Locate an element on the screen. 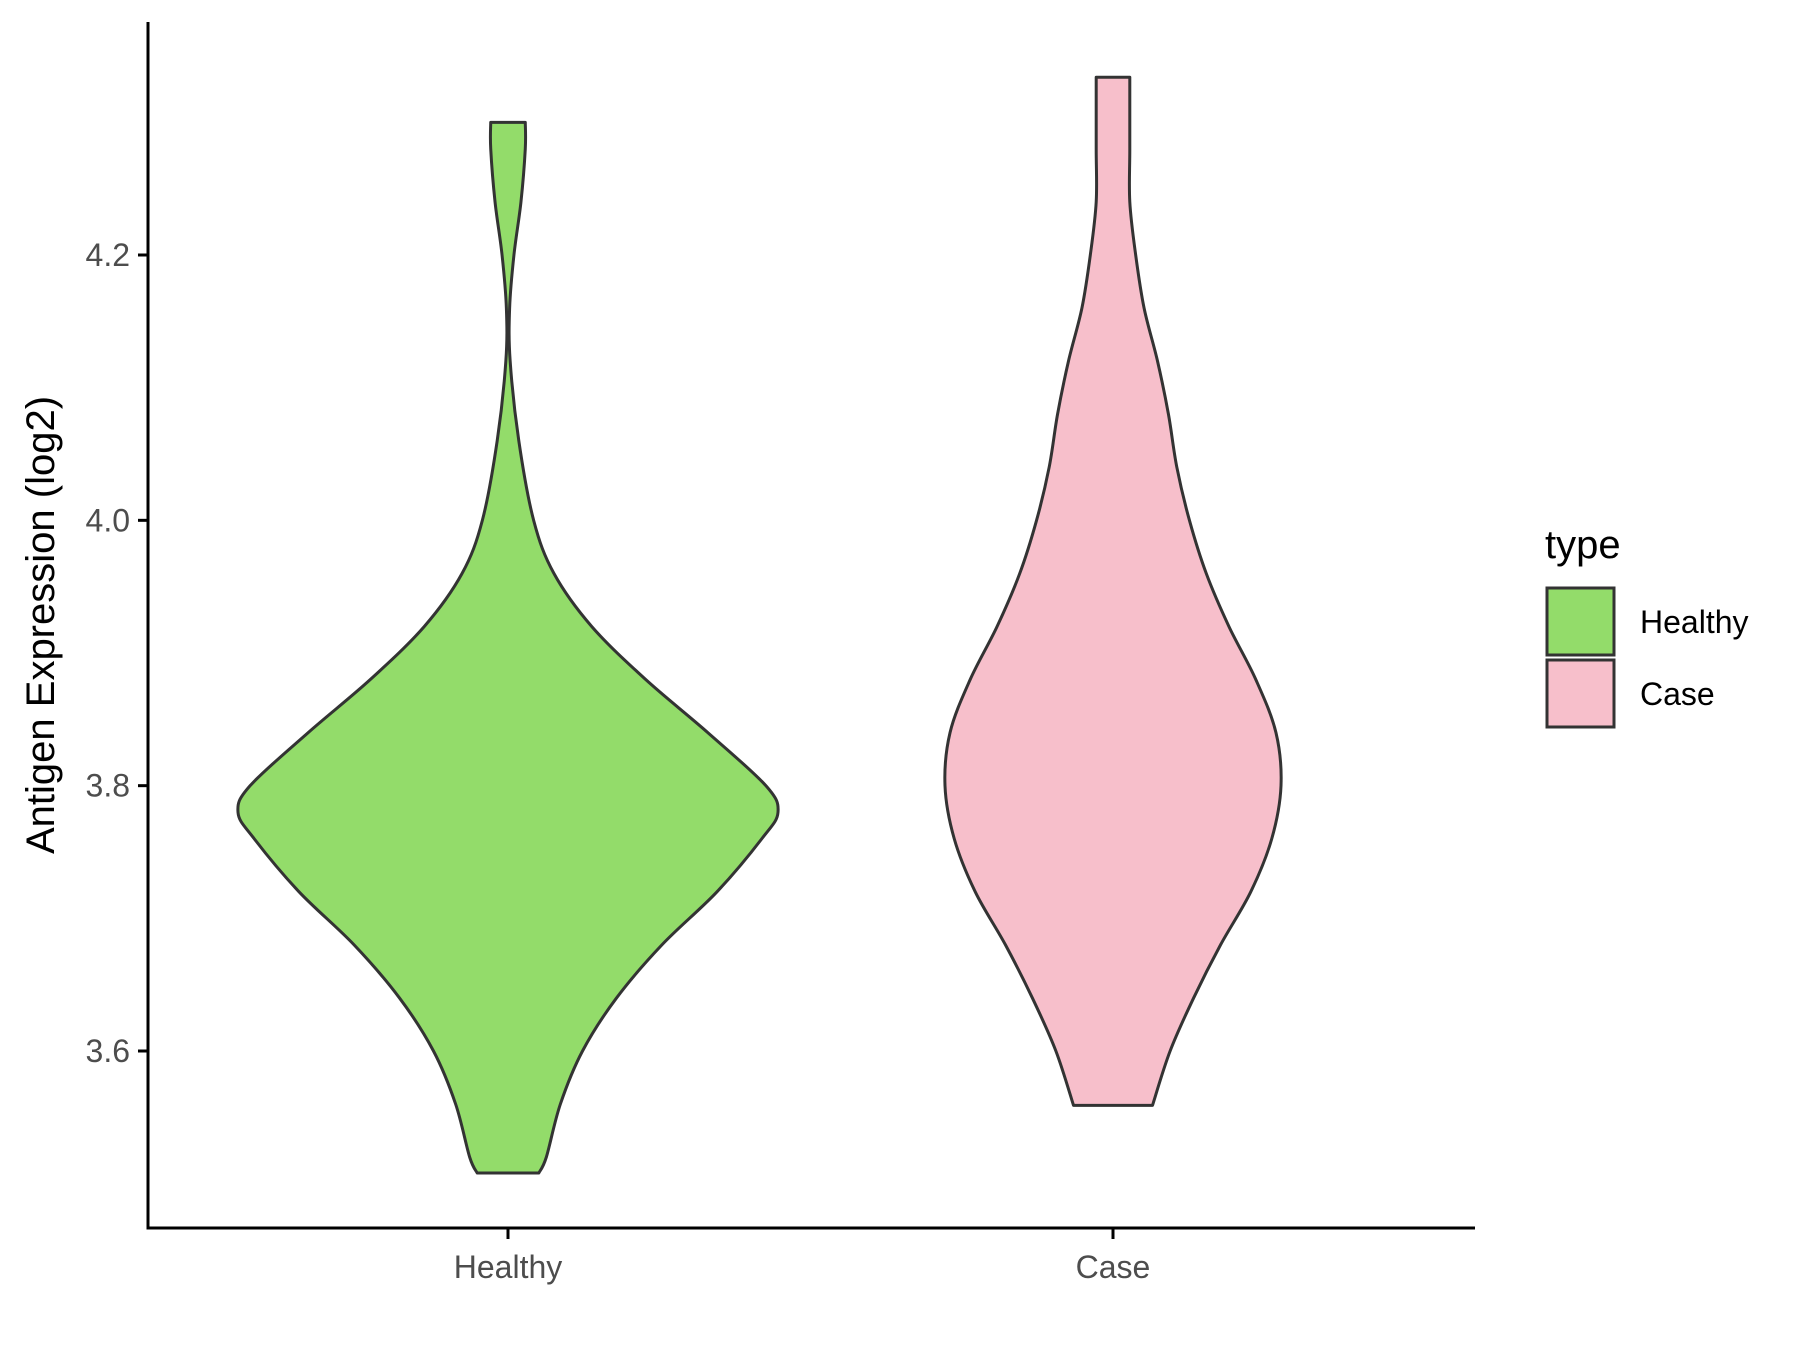 Image resolution: width=1800 pixels, height=1350 pixels. y-tick-label: 4.0 is located at coordinates (108, 520).